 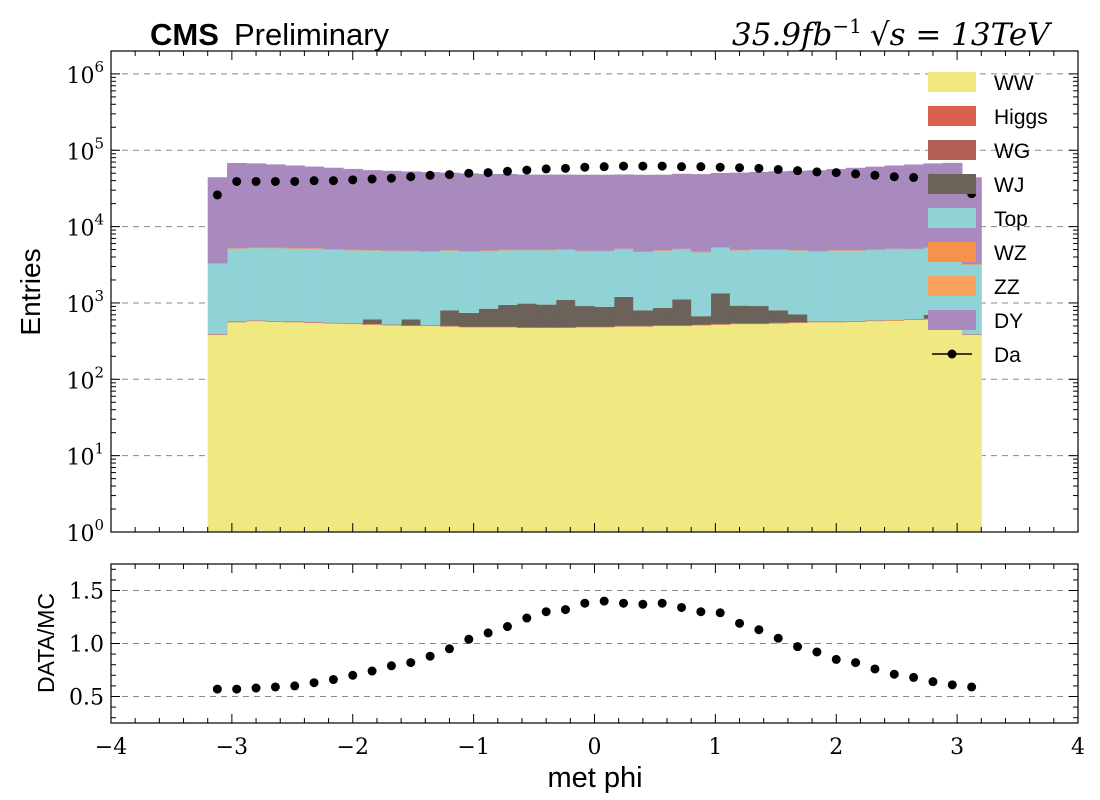 What do you see at coordinates (85, 531) in the screenshot?
I see `y-tick-label: 10⁰` at bounding box center [85, 531].